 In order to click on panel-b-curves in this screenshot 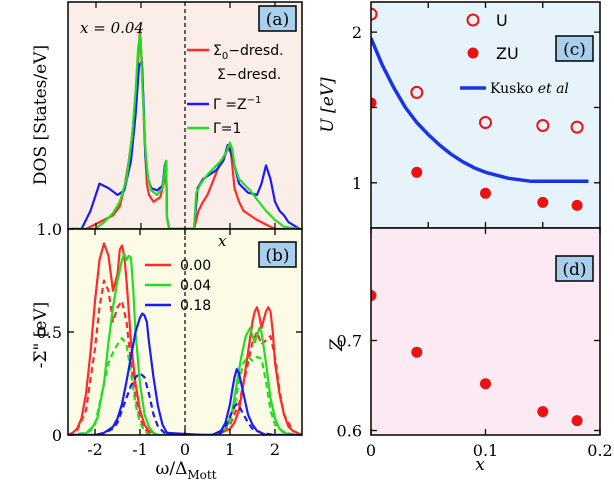, I will do `click(185, 338)`.